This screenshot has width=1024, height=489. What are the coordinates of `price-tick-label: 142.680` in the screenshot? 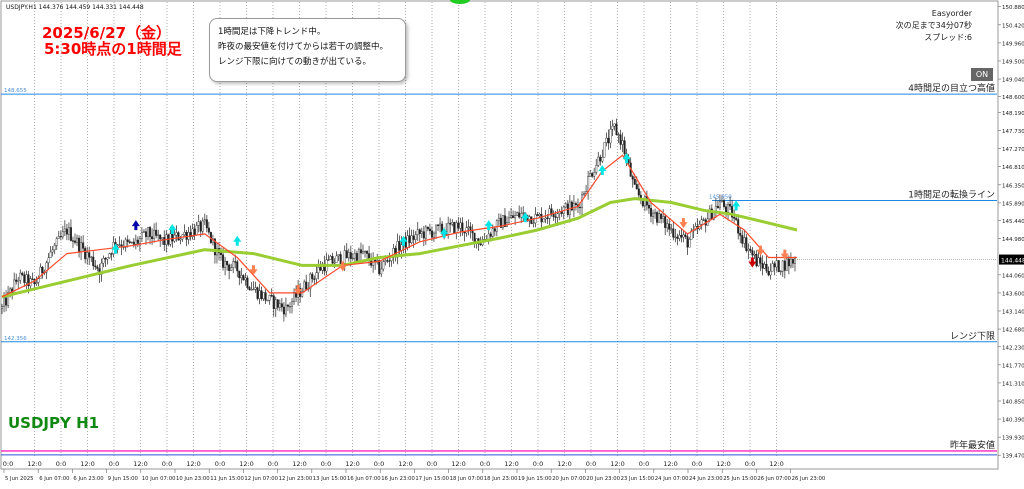 It's located at (1013, 331).